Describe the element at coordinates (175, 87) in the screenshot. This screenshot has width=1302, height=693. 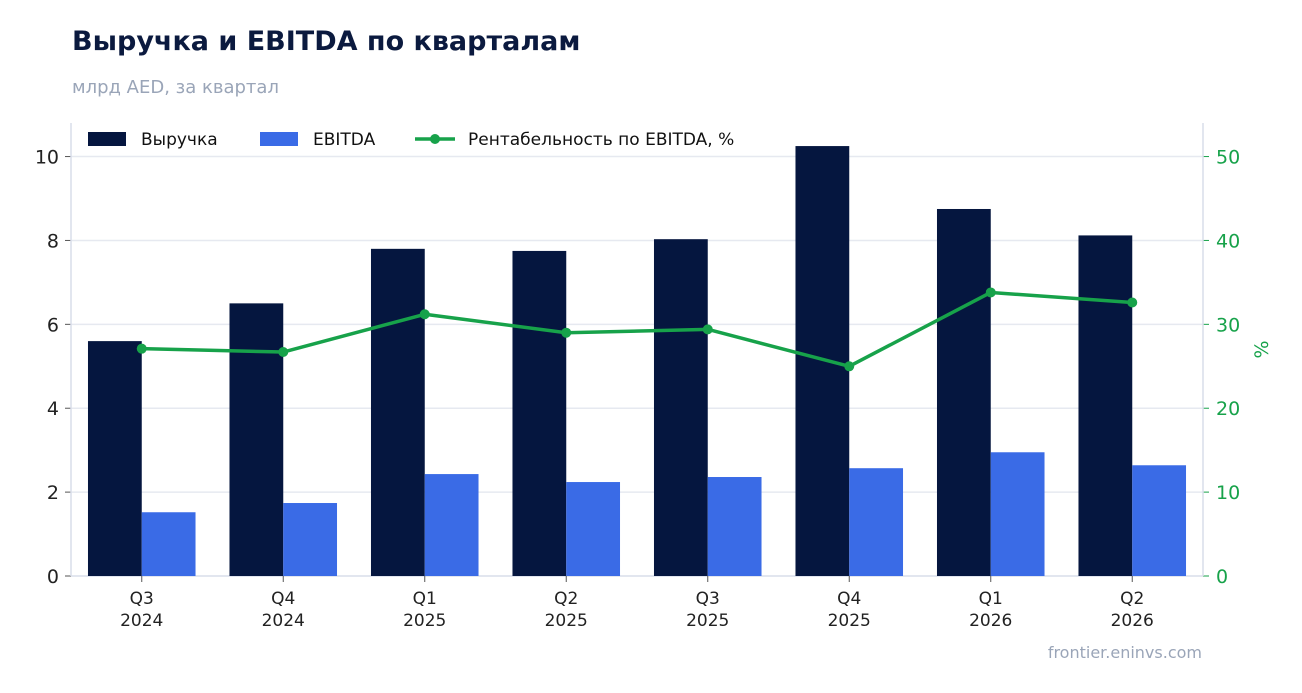
I see `chart-subtitle: млрд AED, за квартал` at that location.